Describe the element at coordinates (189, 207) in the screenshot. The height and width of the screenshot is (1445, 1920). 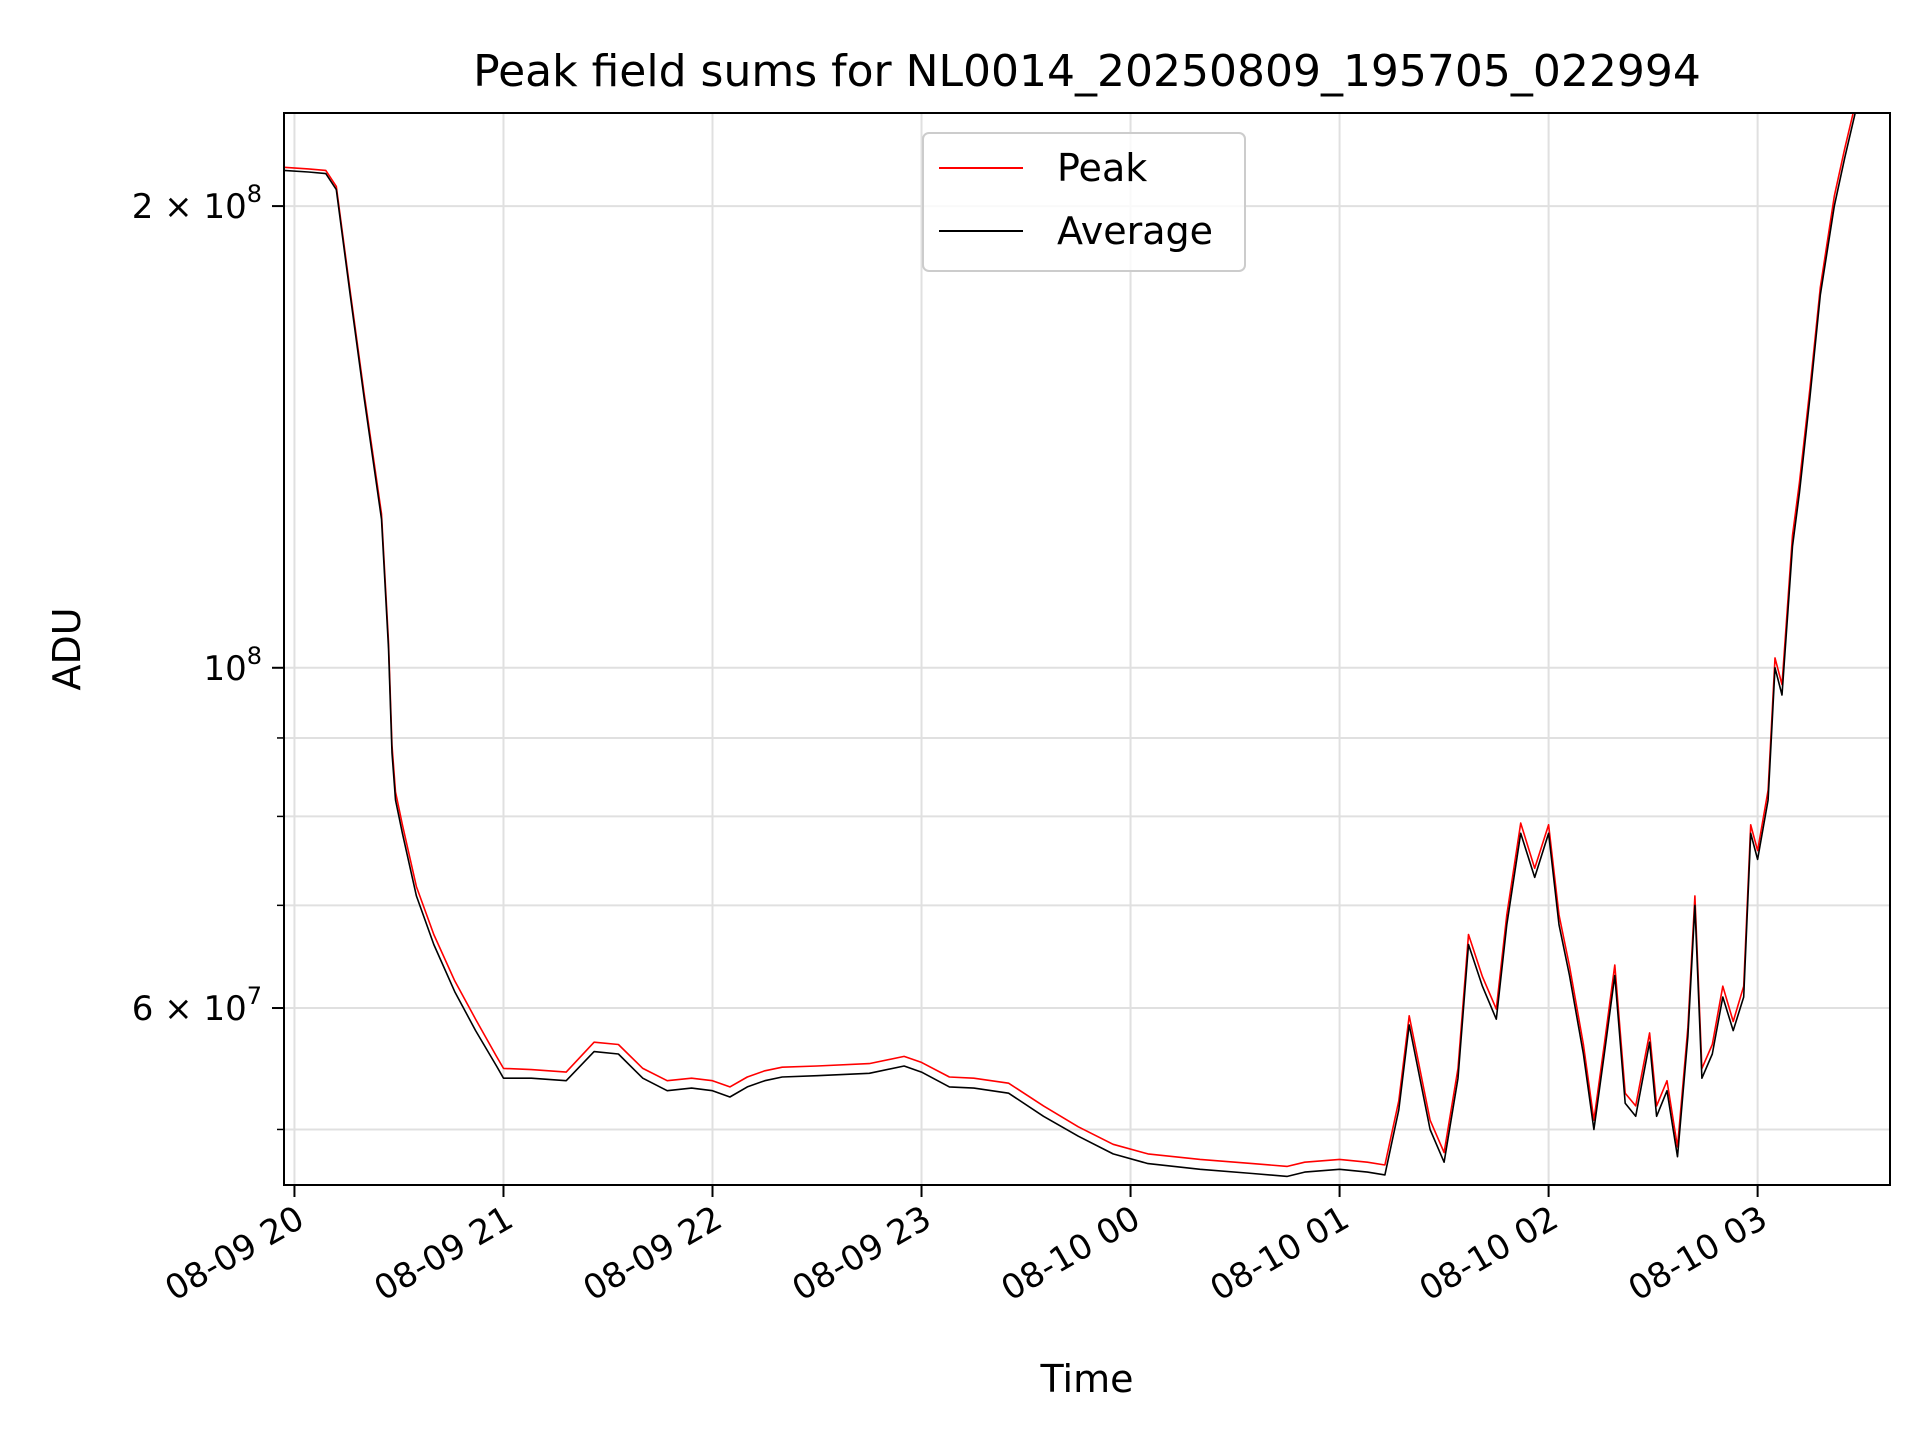
I see `y-tick-label-base: 2 × 10` at that location.